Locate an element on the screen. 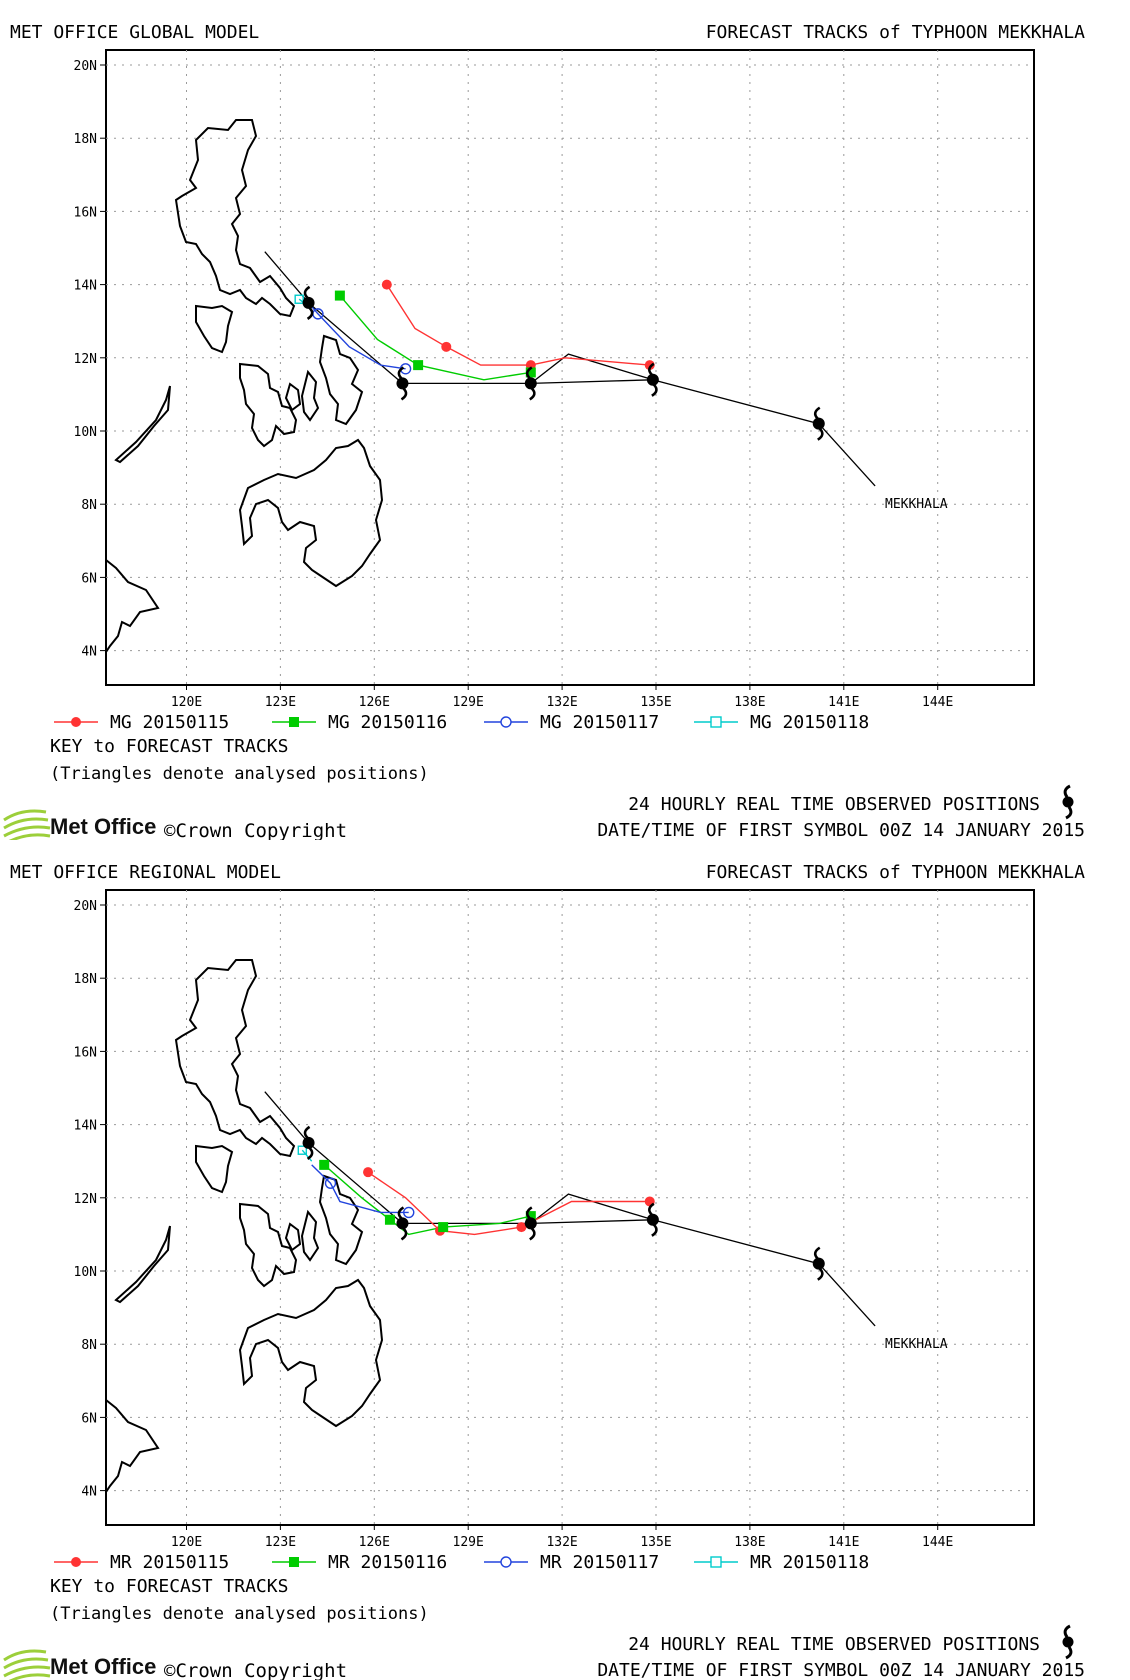 This screenshot has width=1130, height=1680. legend-label: MG 20150116 is located at coordinates (387, 722).